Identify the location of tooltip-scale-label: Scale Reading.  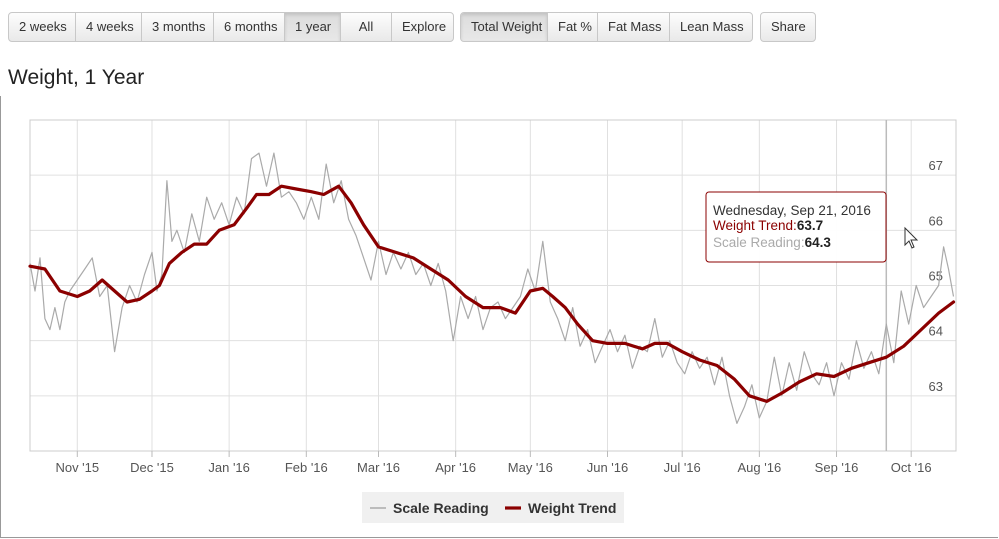
(757, 242).